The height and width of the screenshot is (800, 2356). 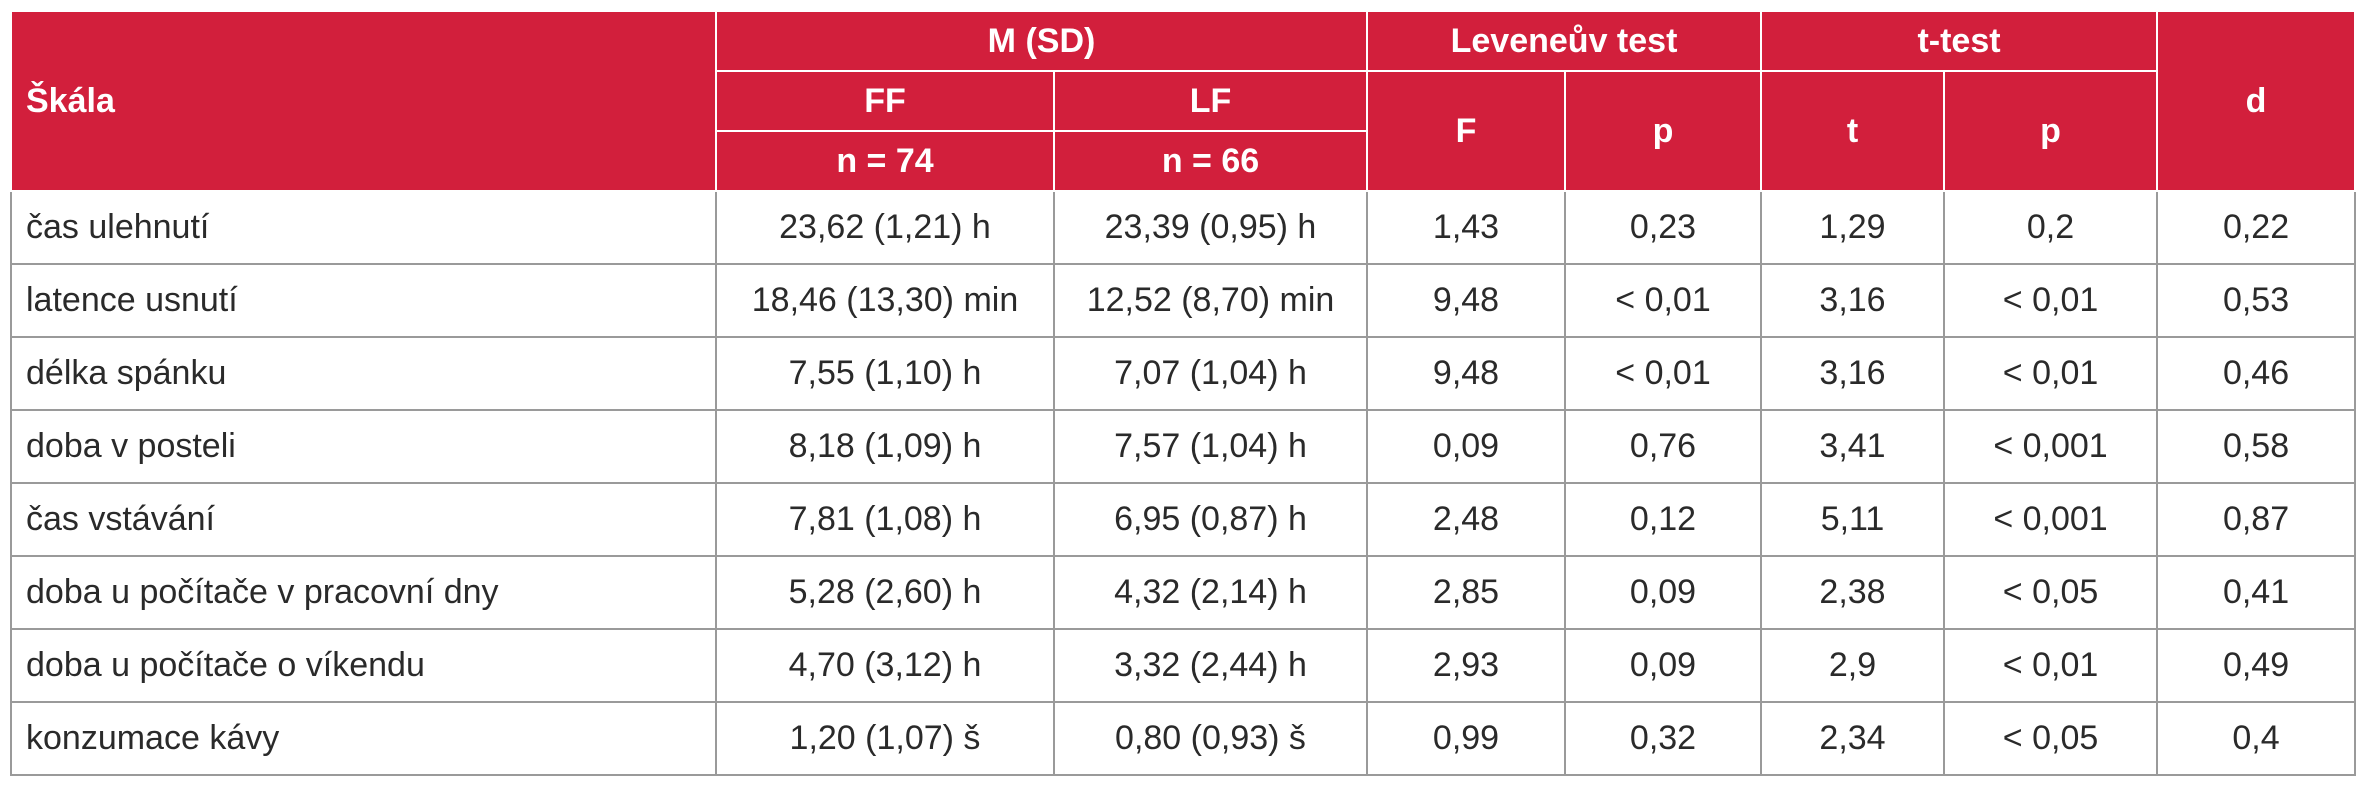 I want to click on header-p-levene: p, so click(x=1663, y=131).